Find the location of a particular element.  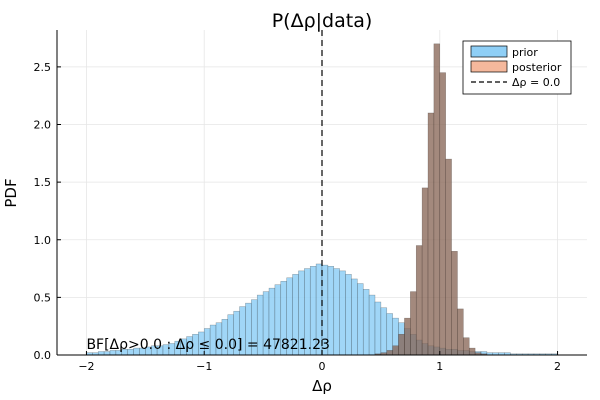

x-tick-label: 0 is located at coordinates (322, 366).